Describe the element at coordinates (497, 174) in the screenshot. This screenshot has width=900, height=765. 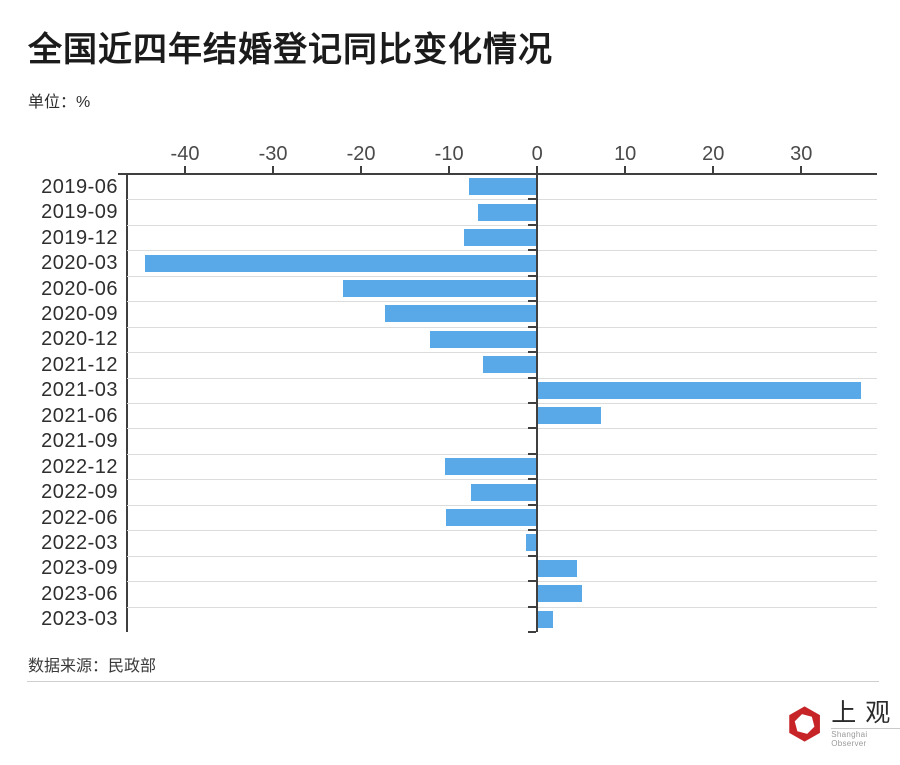
I see `top-axis-line` at that location.